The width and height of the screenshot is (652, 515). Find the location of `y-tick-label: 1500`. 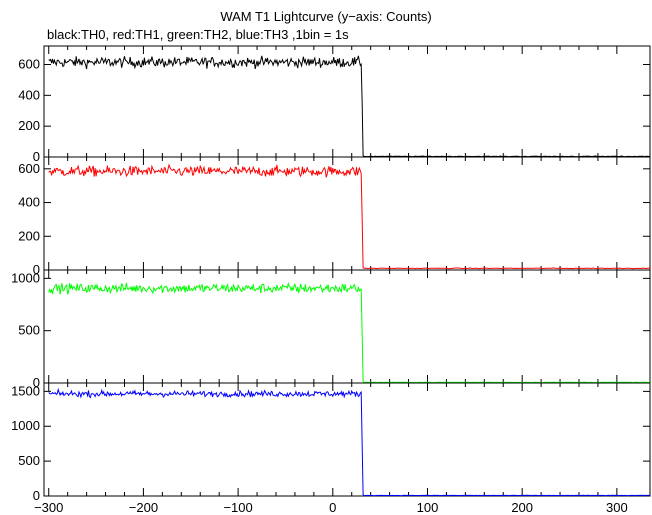

y-tick-label: 1500 is located at coordinates (25, 390).